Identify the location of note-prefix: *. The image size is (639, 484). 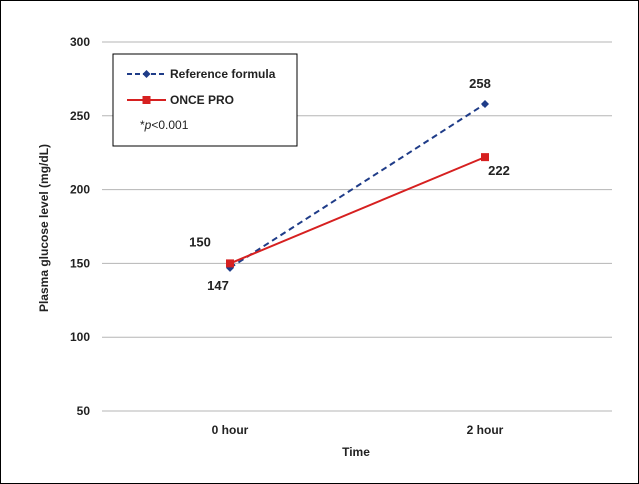
(142, 125).